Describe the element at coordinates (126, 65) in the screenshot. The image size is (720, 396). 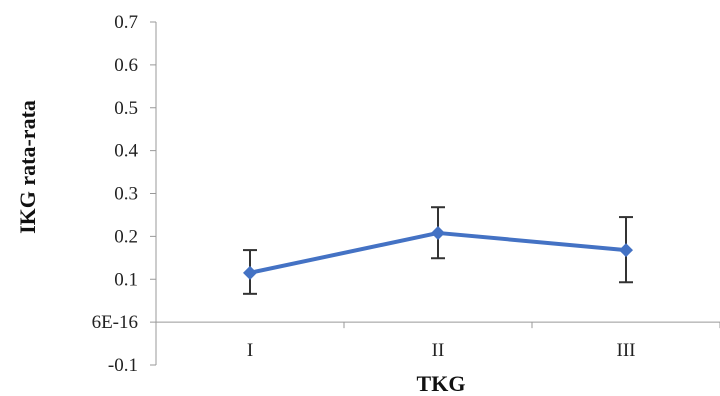
I see `y-tick-label: 0.6` at that location.